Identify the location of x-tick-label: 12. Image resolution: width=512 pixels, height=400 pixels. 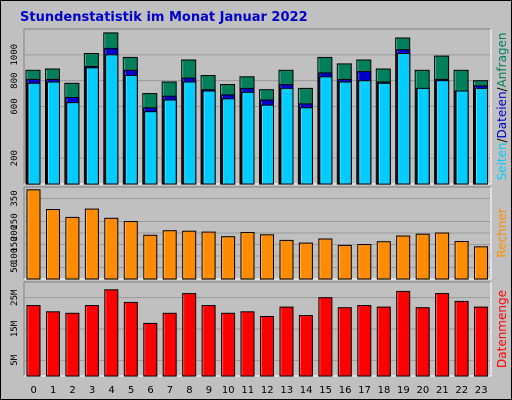
(267, 390).